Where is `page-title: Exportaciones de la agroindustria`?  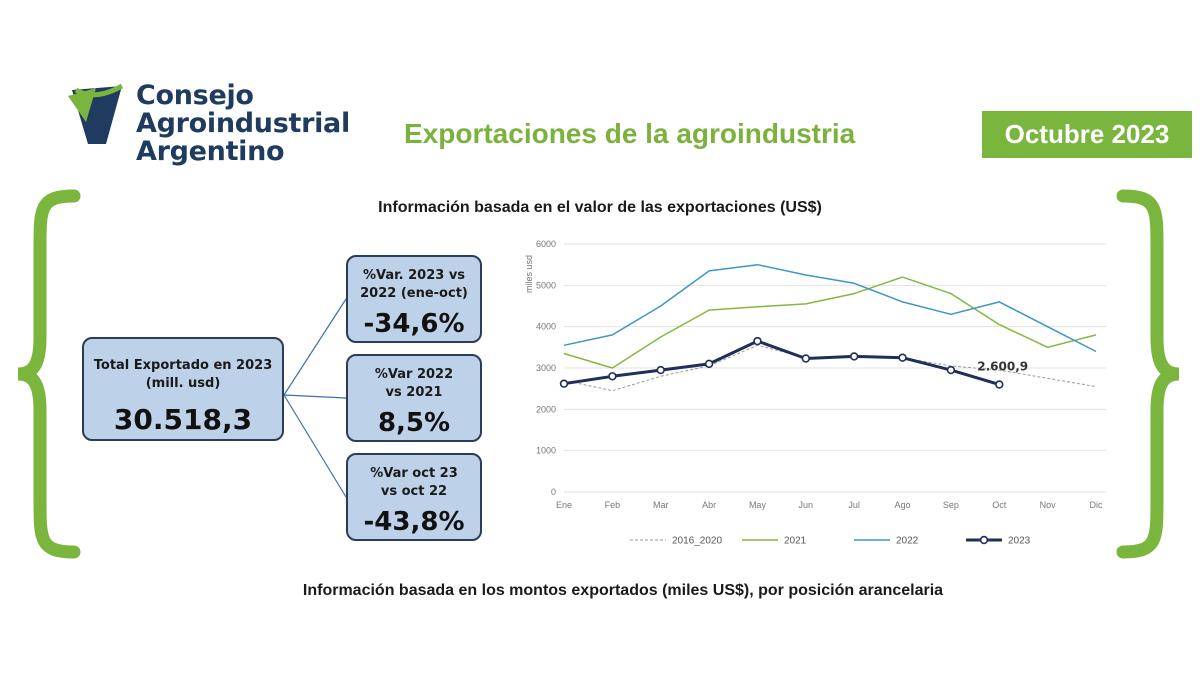 page-title: Exportaciones de la agroindustria is located at coordinates (630, 133).